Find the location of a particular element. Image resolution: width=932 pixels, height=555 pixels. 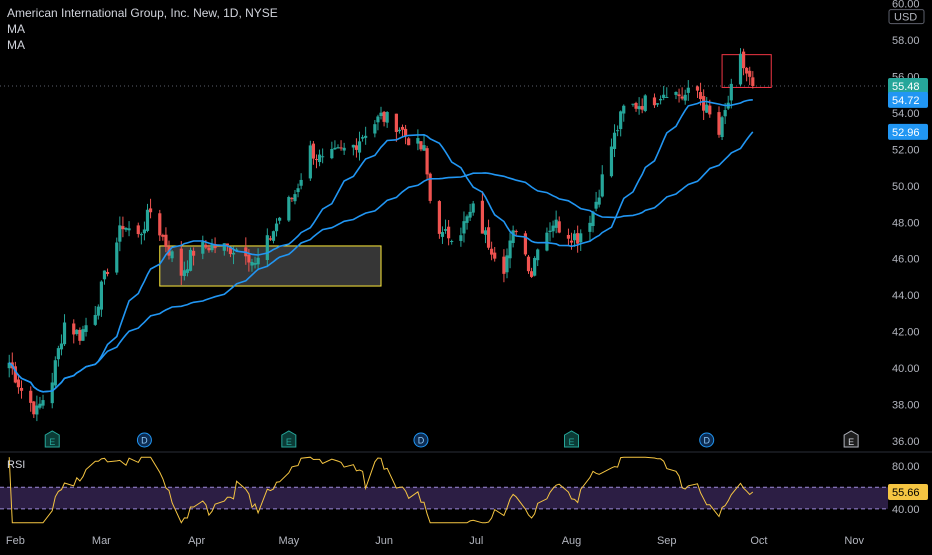

rsi-band-layer is located at coordinates (444, 498).